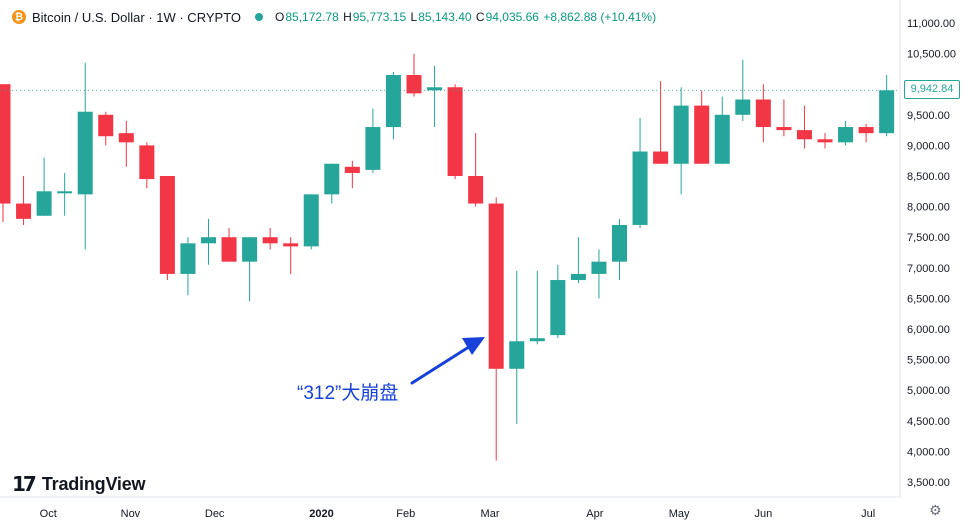 This screenshot has height=528, width=972. I want to click on open-value: 85,172.78, so click(312, 17).